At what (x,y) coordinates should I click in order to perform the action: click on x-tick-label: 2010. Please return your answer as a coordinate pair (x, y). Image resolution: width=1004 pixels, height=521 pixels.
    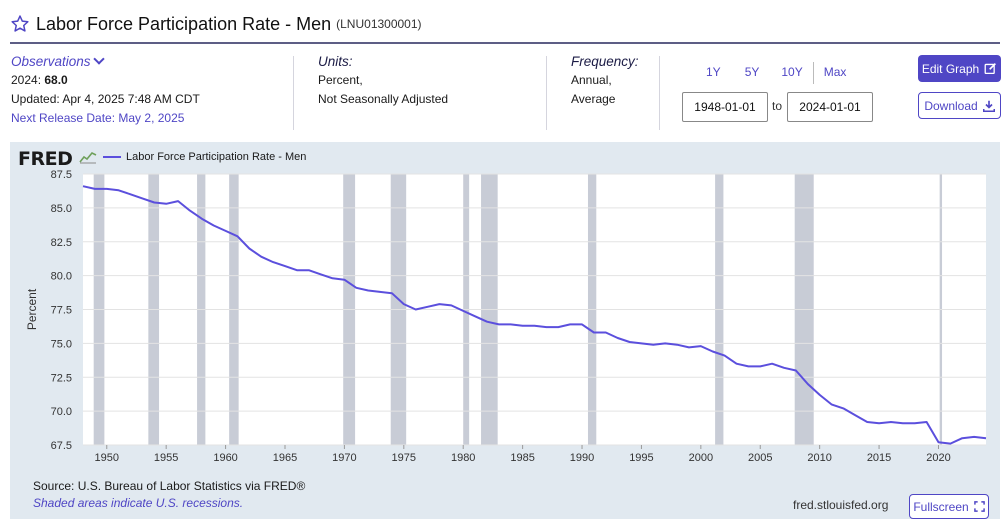
    Looking at the image, I should click on (819, 458).